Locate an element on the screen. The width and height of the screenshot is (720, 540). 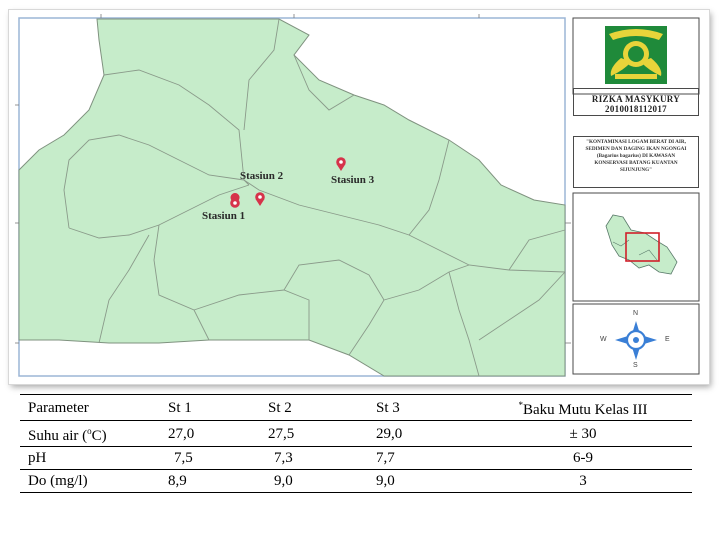
university-logo is located at coordinates (636, 56).